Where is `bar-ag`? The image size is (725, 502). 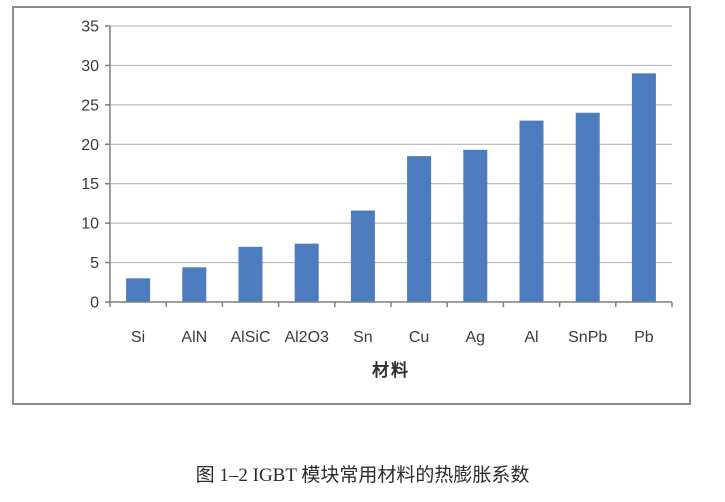 bar-ag is located at coordinates (475, 225).